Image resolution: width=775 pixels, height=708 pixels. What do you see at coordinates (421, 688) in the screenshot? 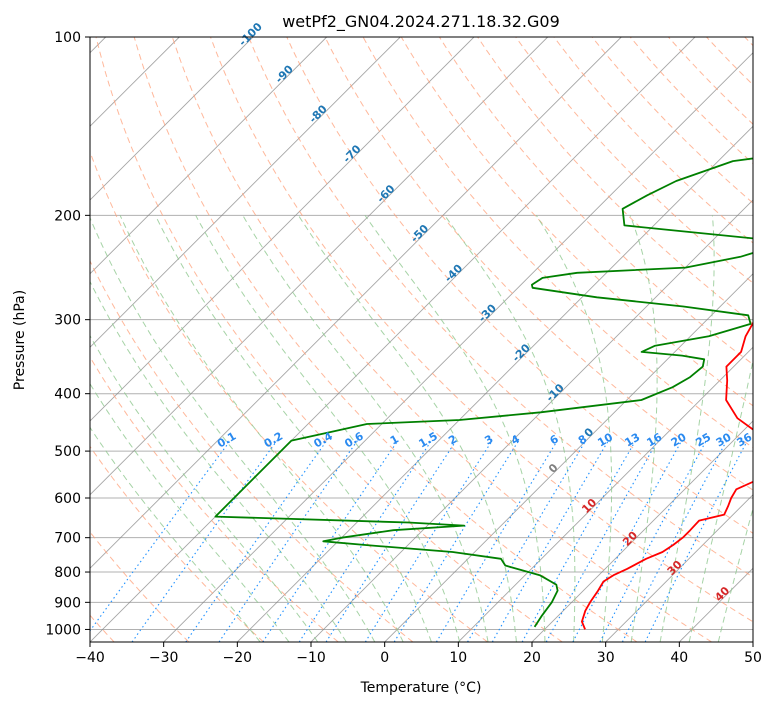
I see `x-axis-label: Temperature (°C)` at bounding box center [421, 688].